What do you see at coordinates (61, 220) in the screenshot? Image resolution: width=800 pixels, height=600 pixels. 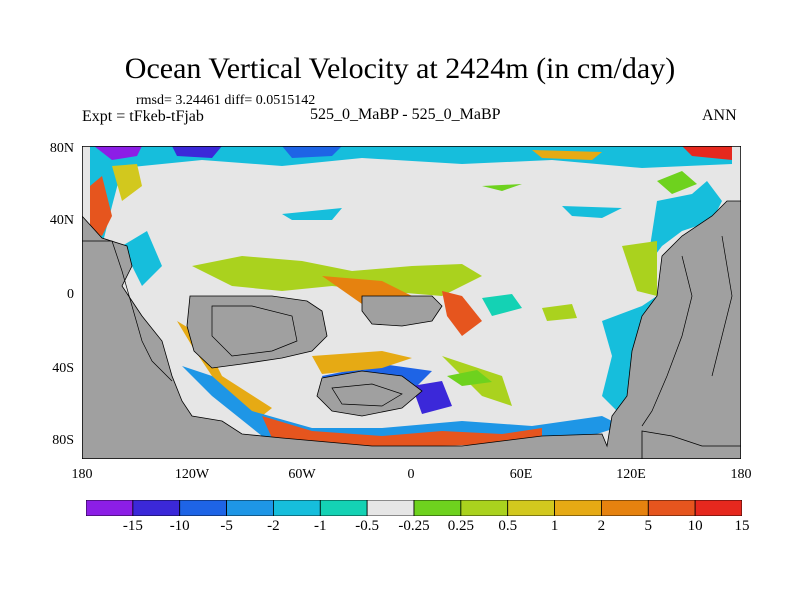 I see `lat-tick-label: 40N` at bounding box center [61, 220].